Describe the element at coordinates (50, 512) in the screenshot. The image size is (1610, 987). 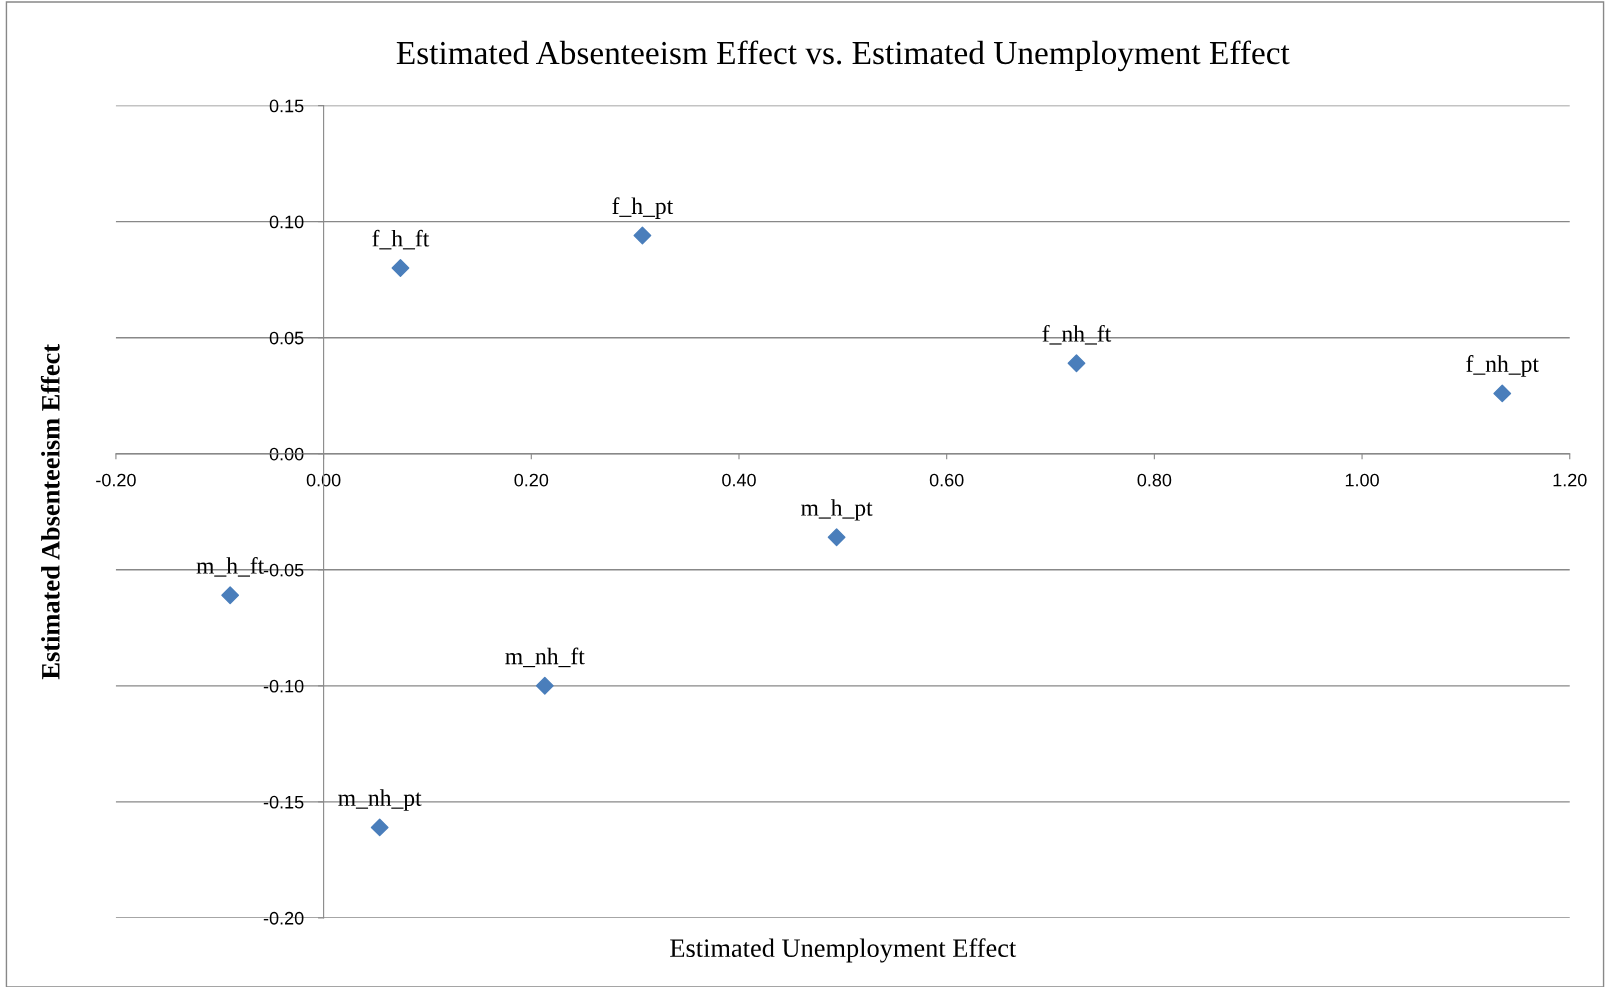
I see `y-axis-title: Estimated Absenteeism Effect` at that location.